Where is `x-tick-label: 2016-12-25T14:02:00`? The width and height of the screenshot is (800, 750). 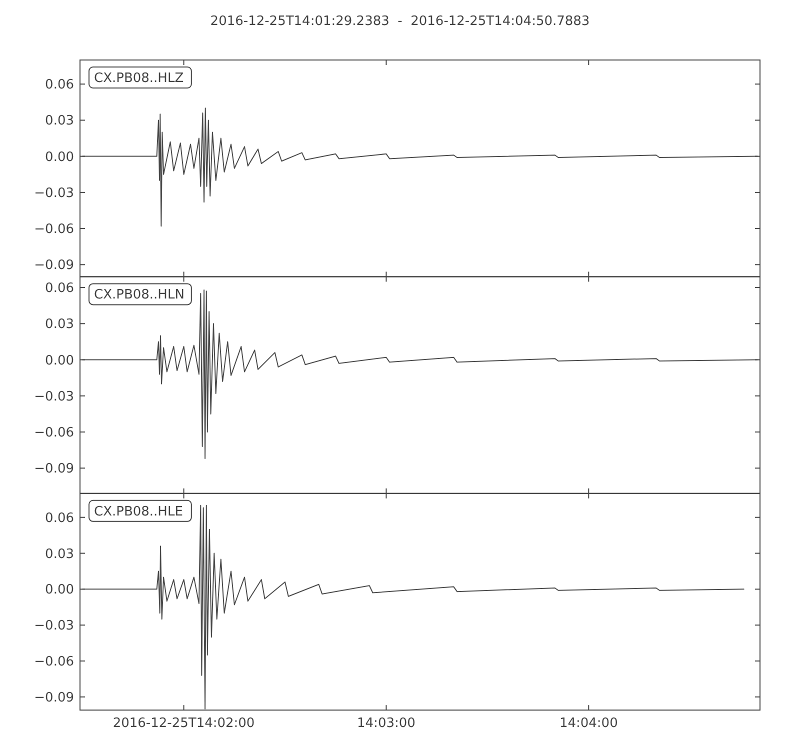
x-tick-label: 2016-12-25T14:02:00 is located at coordinates (183, 724).